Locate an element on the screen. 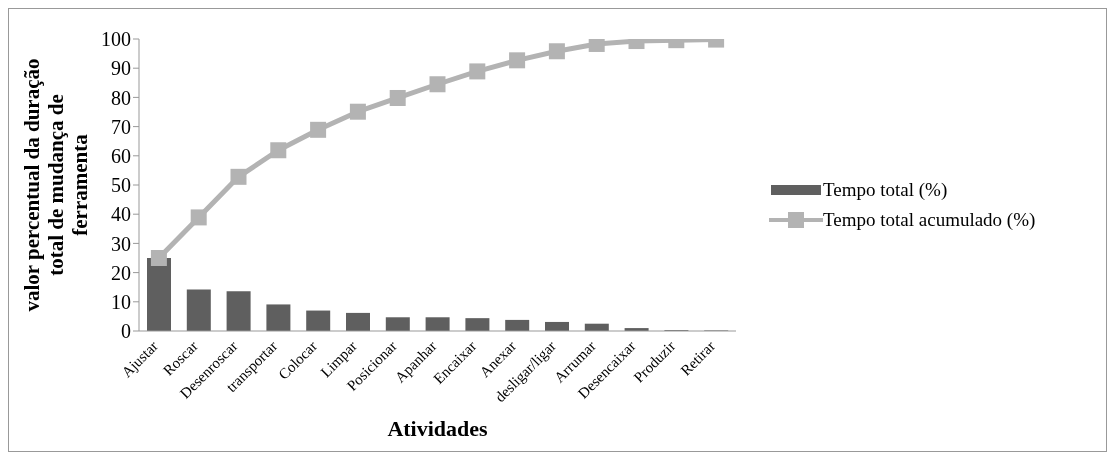  y-tick-label: 80 is located at coordinates (121, 97).